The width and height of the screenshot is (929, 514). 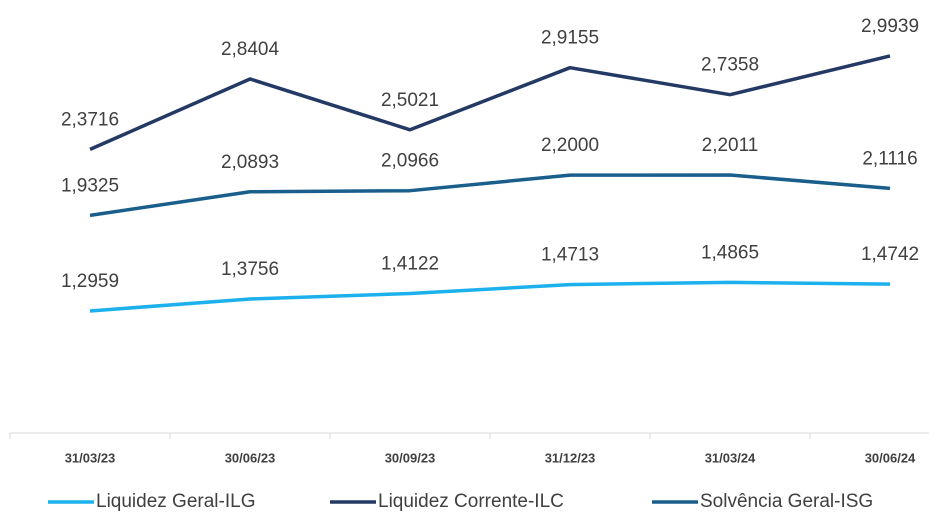 What do you see at coordinates (471, 501) in the screenshot?
I see `legend-label: Liquidez Corrente-ILC` at bounding box center [471, 501].